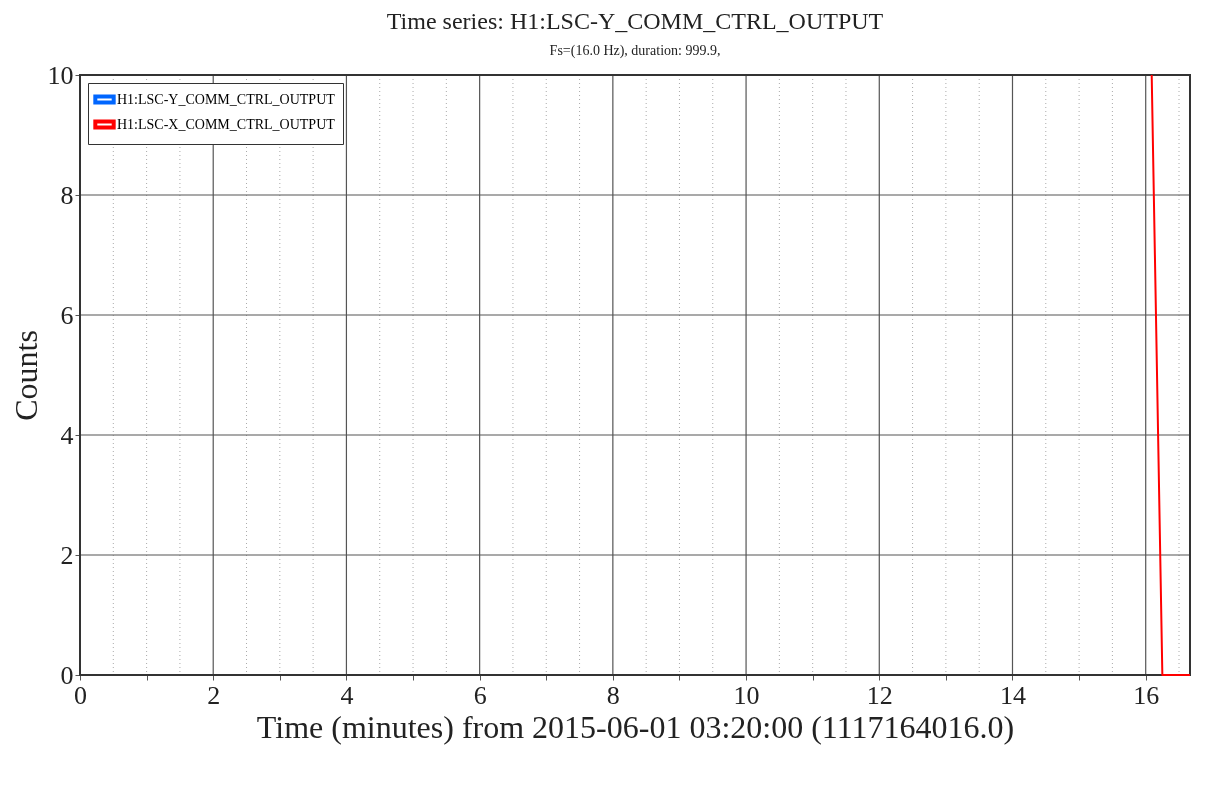 This screenshot has height=786, width=1219. What do you see at coordinates (67, 315) in the screenshot?
I see `y-tick-label: 6` at bounding box center [67, 315].